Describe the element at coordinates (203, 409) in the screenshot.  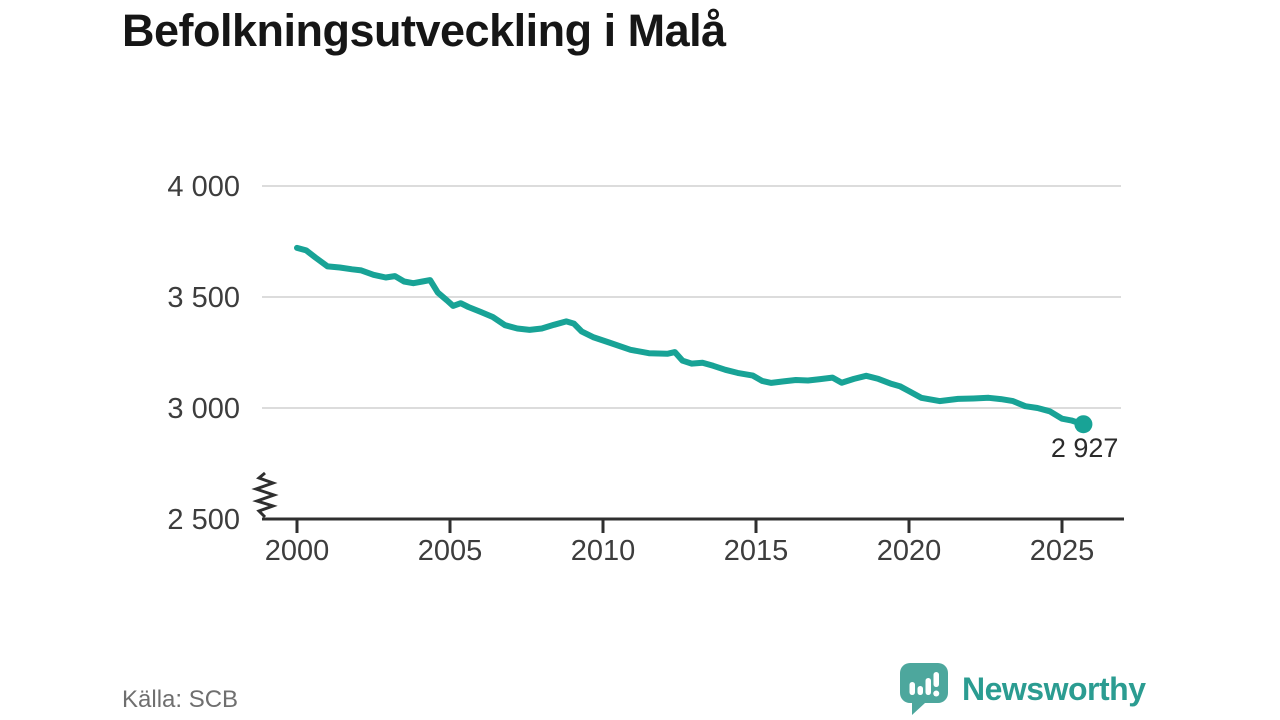
I see `y-tick-label-3000: 3 000` at that location.